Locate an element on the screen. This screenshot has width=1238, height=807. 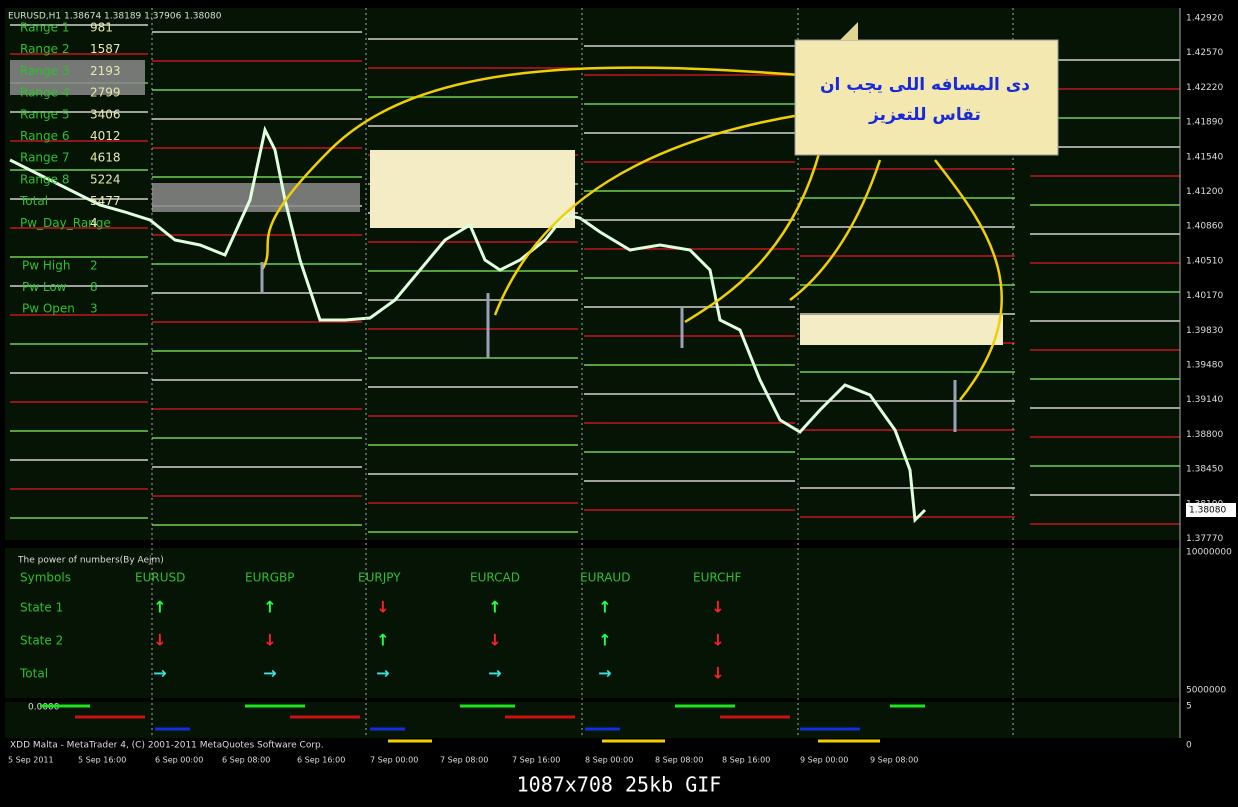
symbol: EURUSD is located at coordinates (160, 578).